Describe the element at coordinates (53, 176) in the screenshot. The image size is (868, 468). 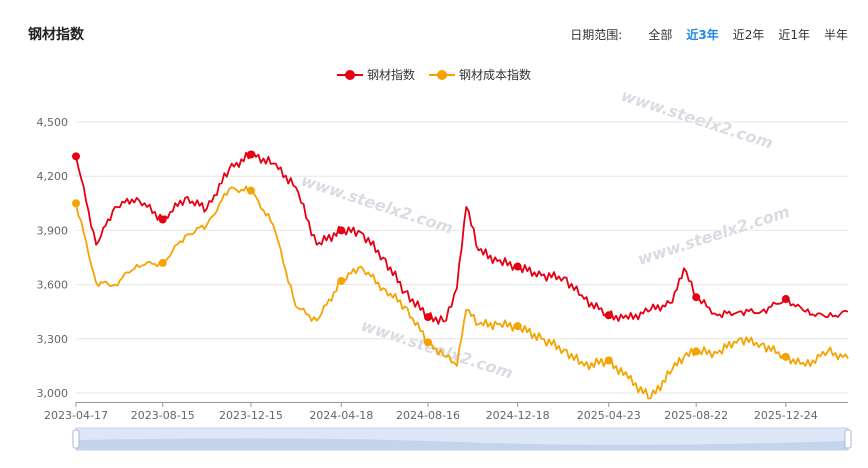
I see `y-tick-label: 4,200` at that location.